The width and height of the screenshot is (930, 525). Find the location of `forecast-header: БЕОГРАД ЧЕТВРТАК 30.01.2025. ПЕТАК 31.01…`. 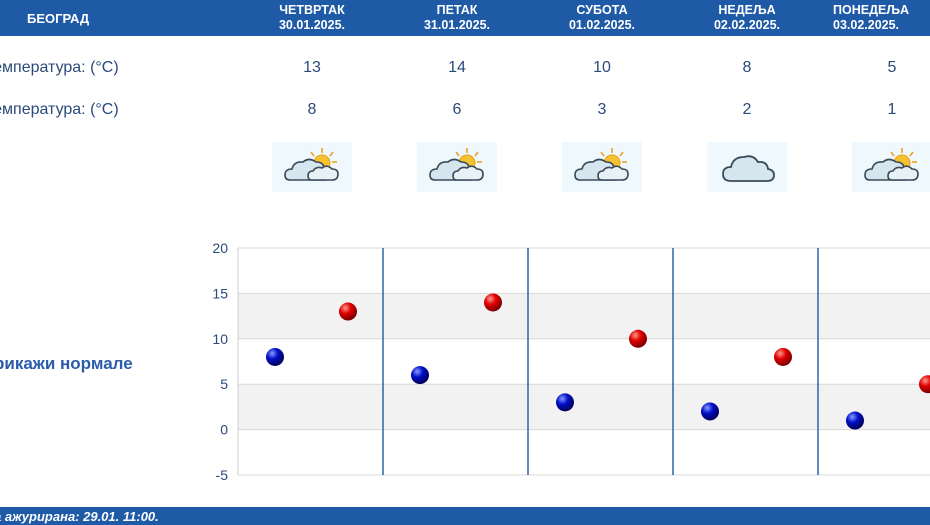

forecast-header: БЕОГРАД ЧЕТВРТАК 30.01.2025. ПЕТАК 31.01… is located at coordinates (465, 18).